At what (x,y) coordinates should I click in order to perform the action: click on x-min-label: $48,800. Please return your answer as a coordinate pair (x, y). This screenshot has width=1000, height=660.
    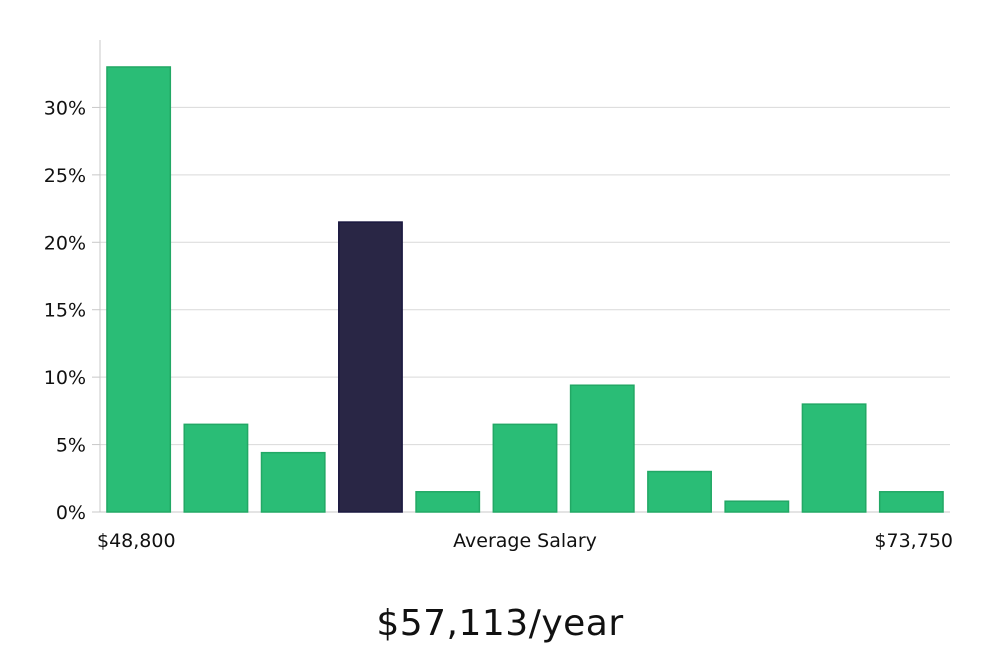
    Looking at the image, I should click on (136, 541).